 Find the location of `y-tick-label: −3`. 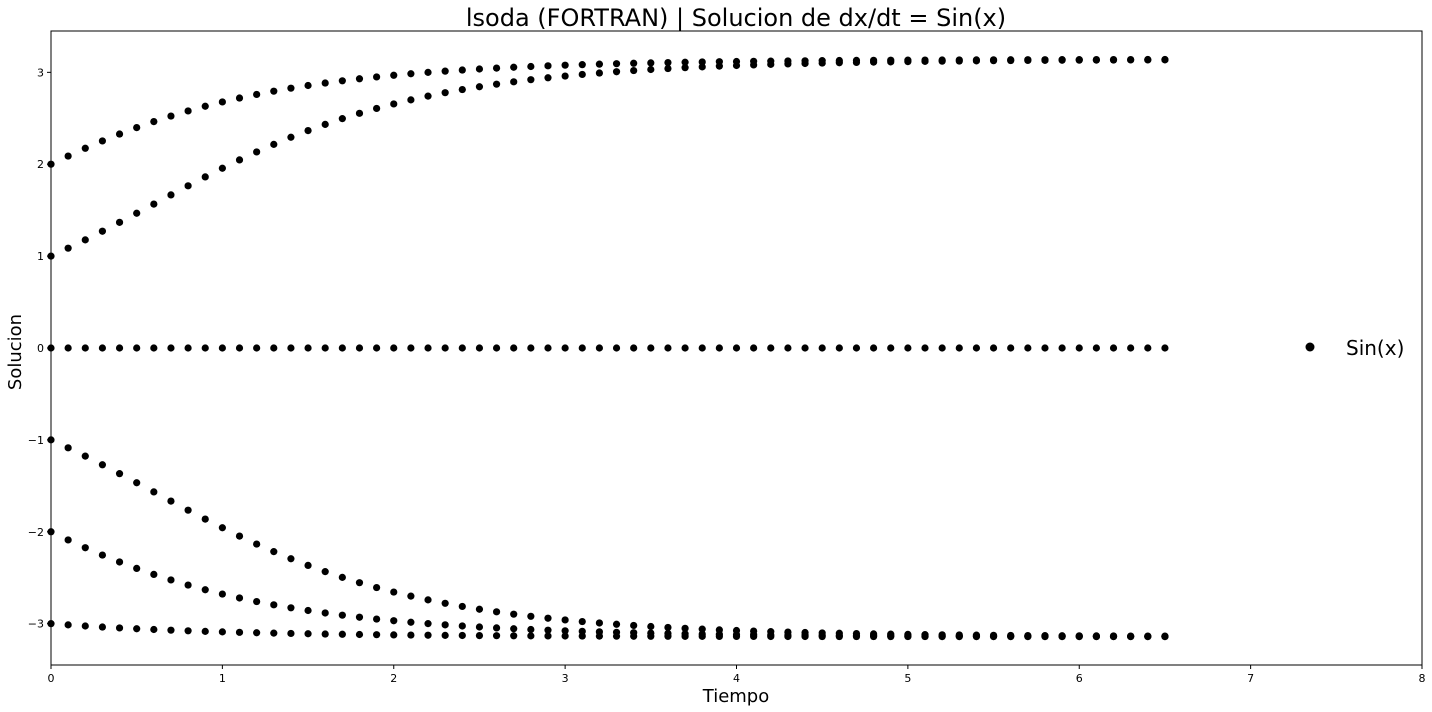

y-tick-label: −3 is located at coordinates (36, 624).